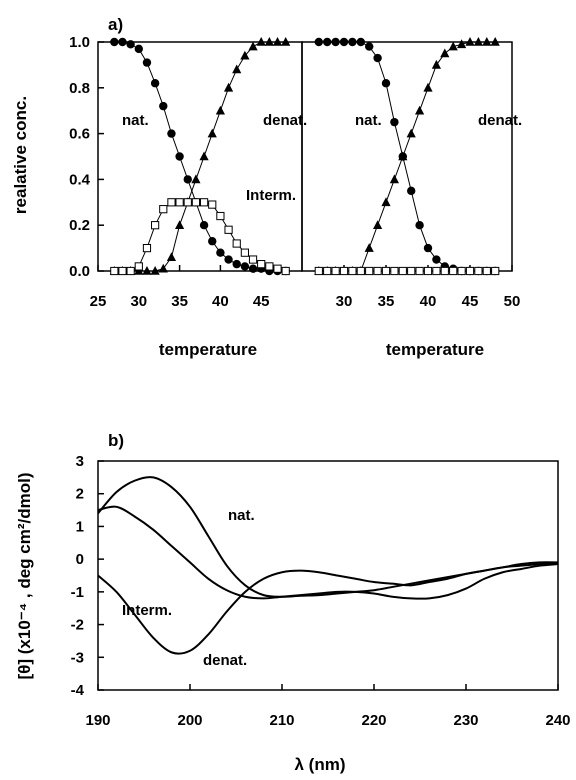 This screenshot has width=576, height=780. What do you see at coordinates (470, 301) in the screenshot?
I see `a-right-x-tick-label: 45` at bounding box center [470, 301].